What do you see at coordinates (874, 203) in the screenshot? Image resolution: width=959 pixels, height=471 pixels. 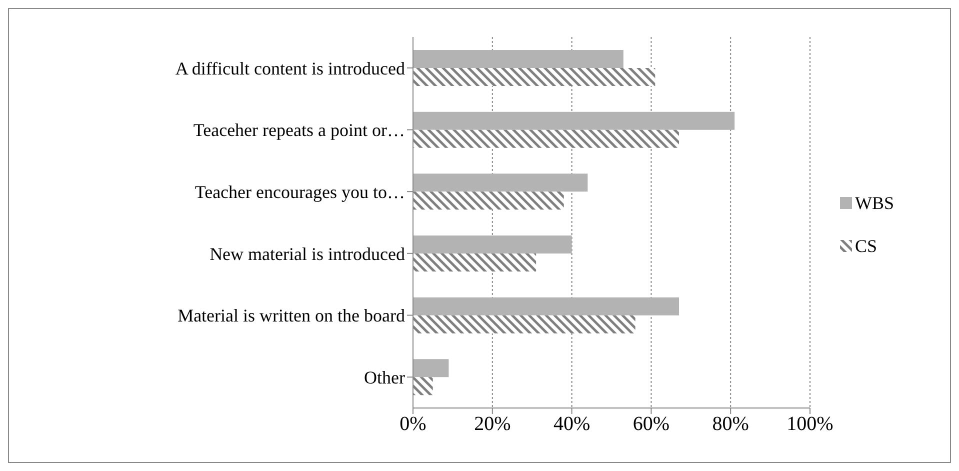 I see `legend-label: WBS` at bounding box center [874, 203].